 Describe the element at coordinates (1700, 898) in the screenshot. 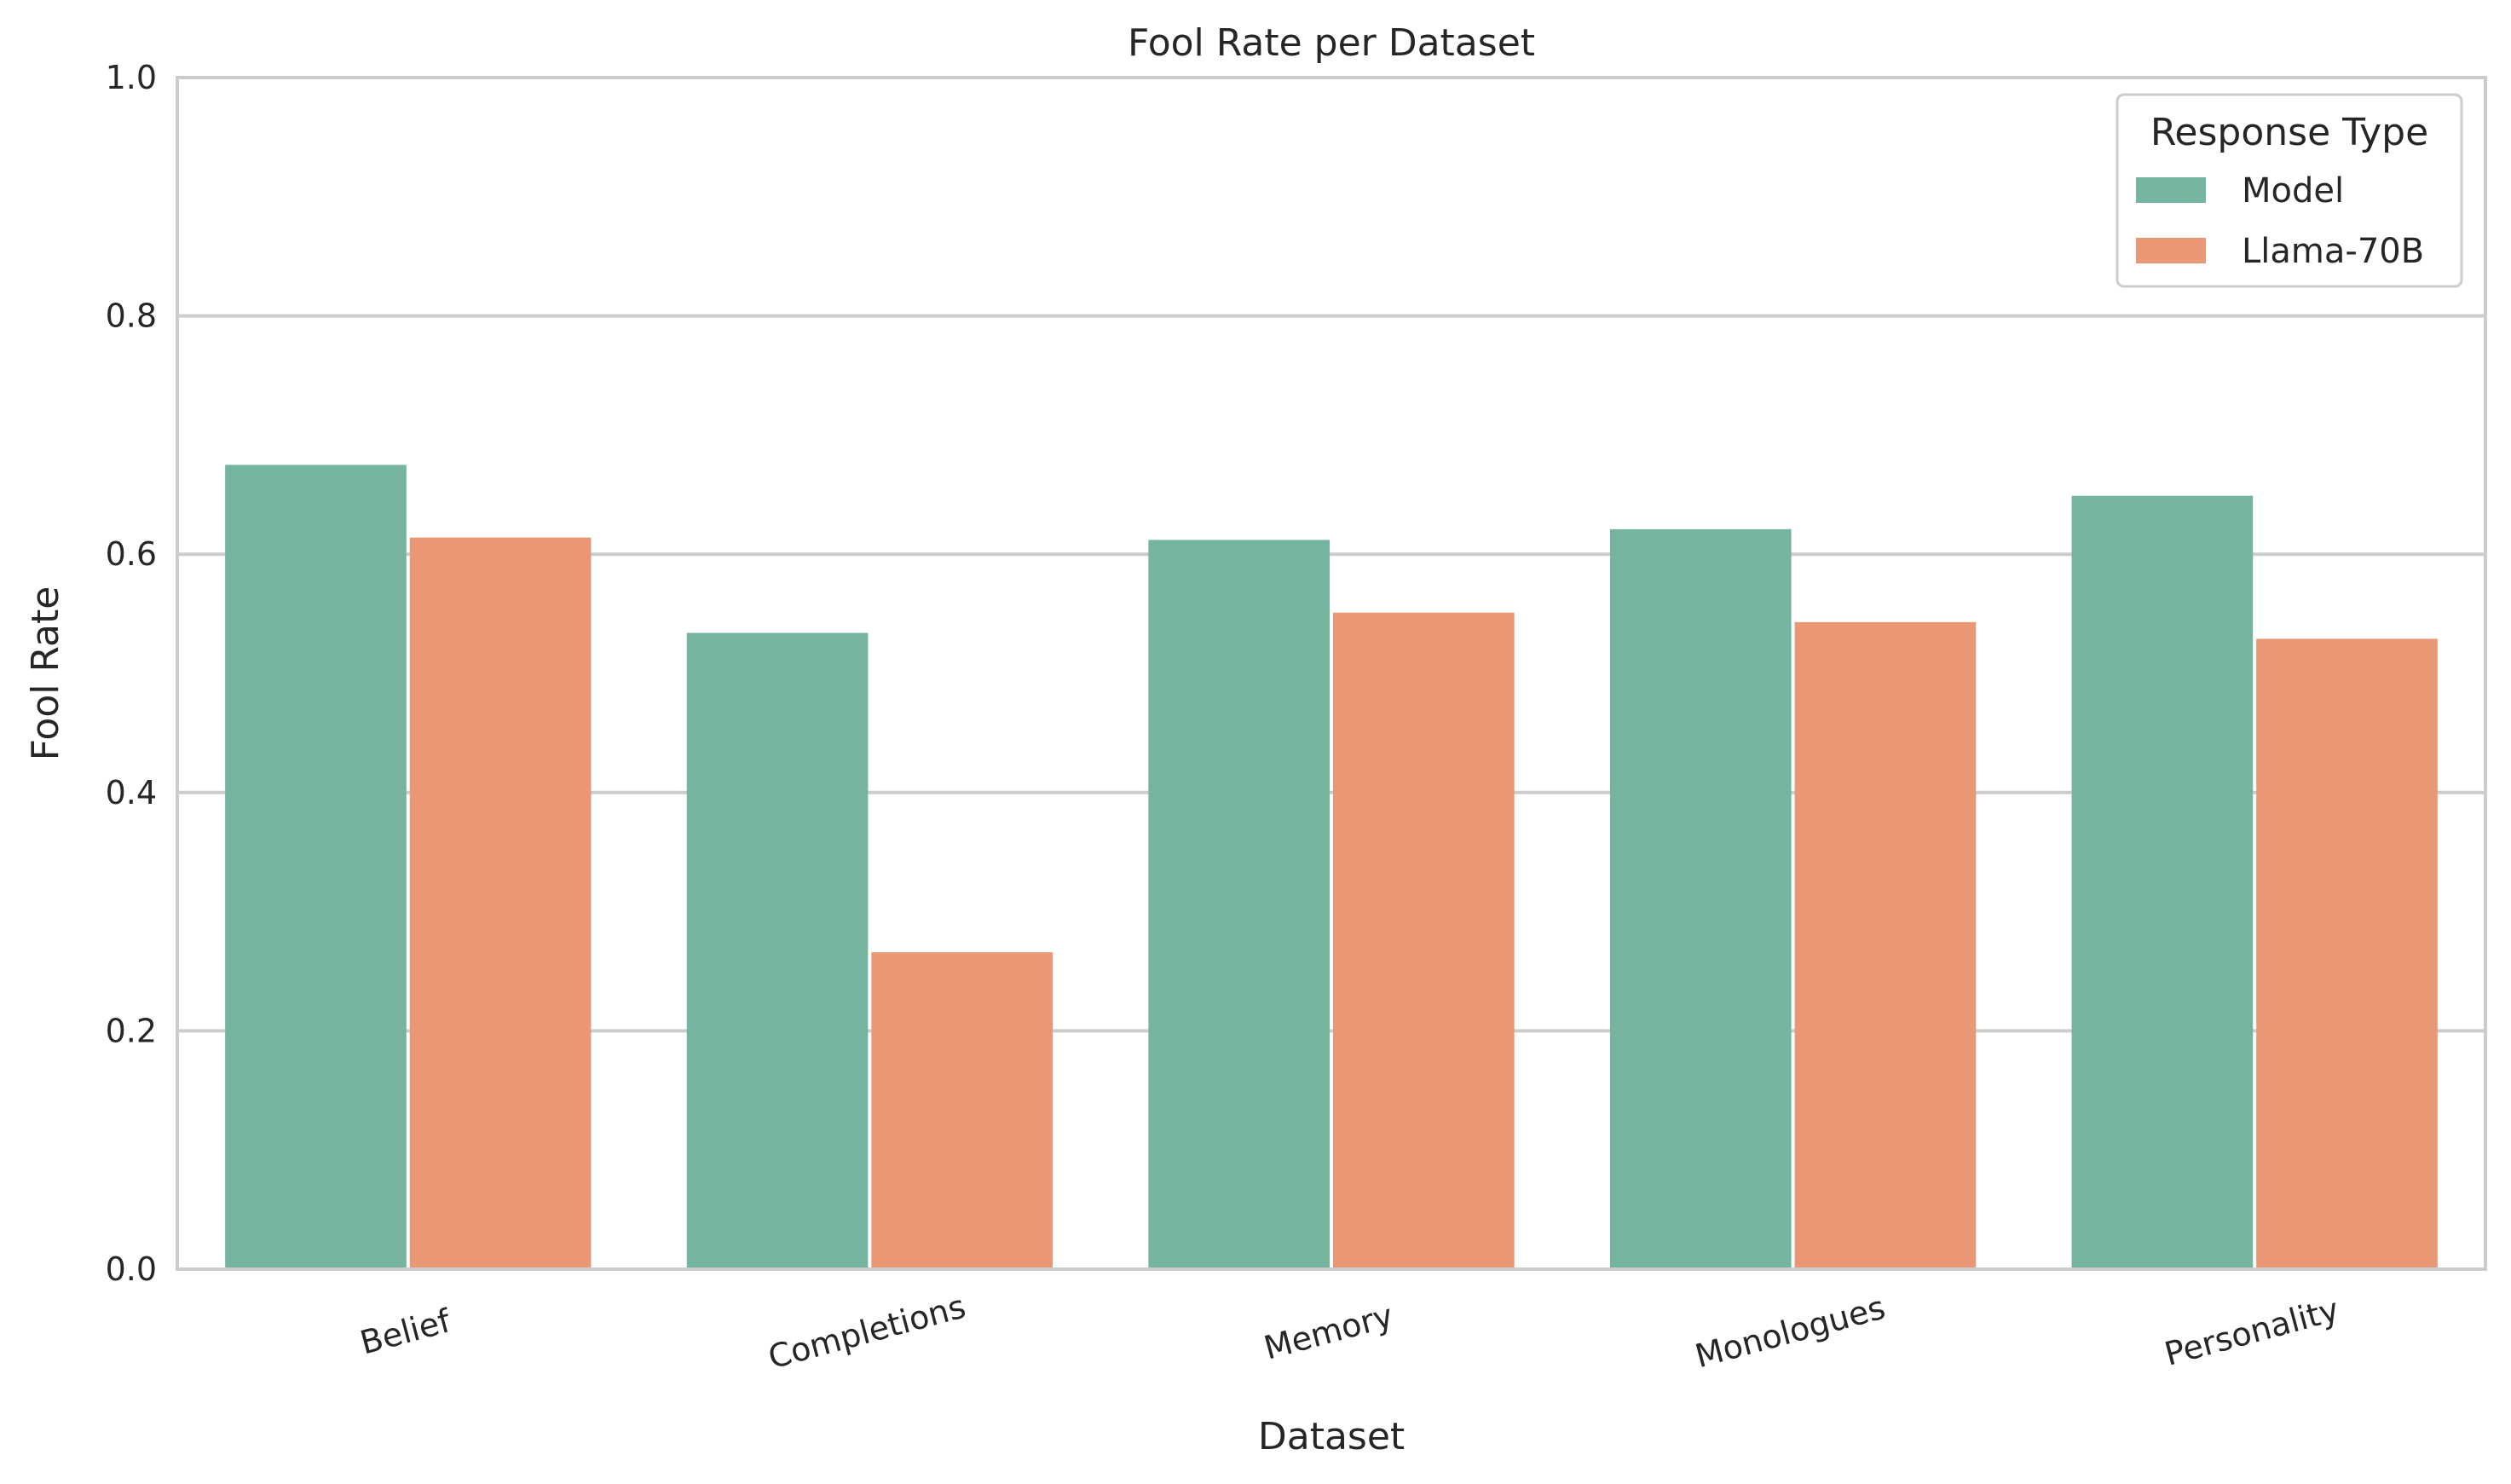

I see `bar-monologues-model` at that location.